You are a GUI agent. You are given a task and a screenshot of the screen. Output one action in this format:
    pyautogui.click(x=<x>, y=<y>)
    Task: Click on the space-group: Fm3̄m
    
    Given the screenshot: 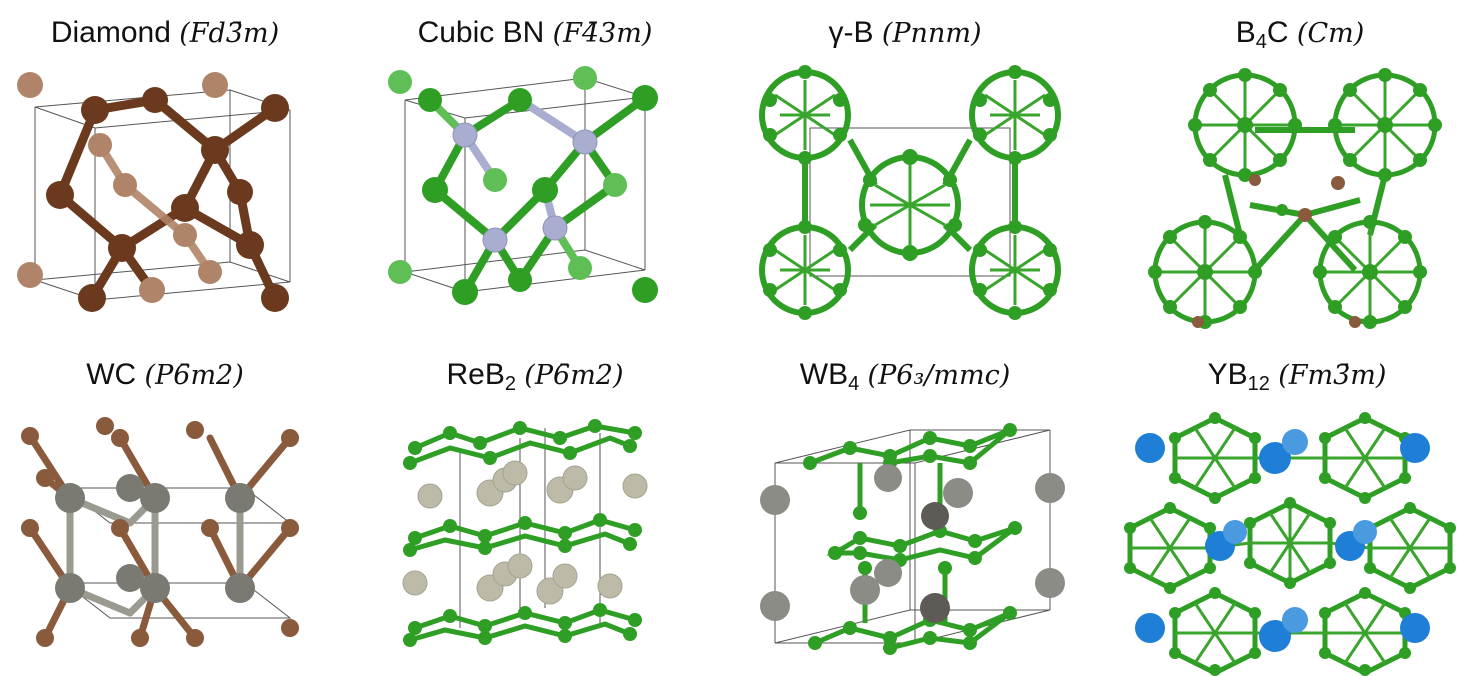 What is the action you would take?
    pyautogui.click(x=1332, y=375)
    